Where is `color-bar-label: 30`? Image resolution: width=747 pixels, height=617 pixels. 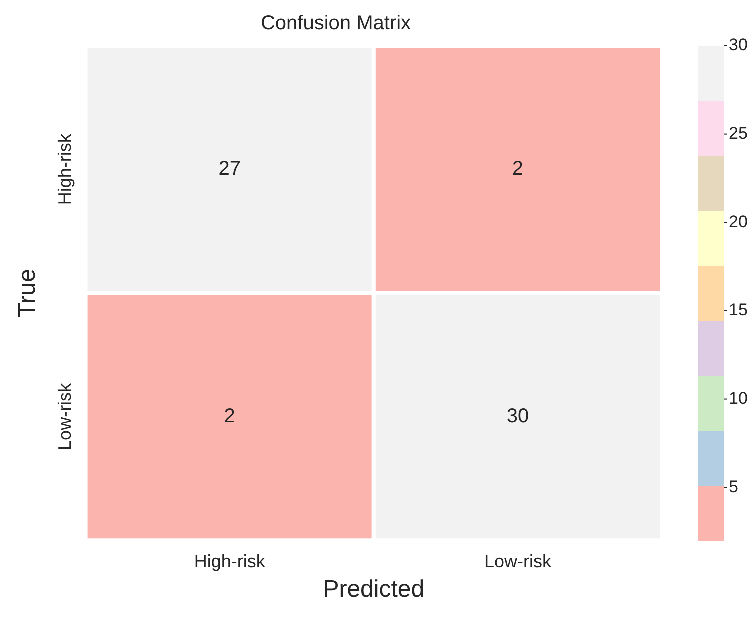
color-bar-label: 30 is located at coordinates (738, 45).